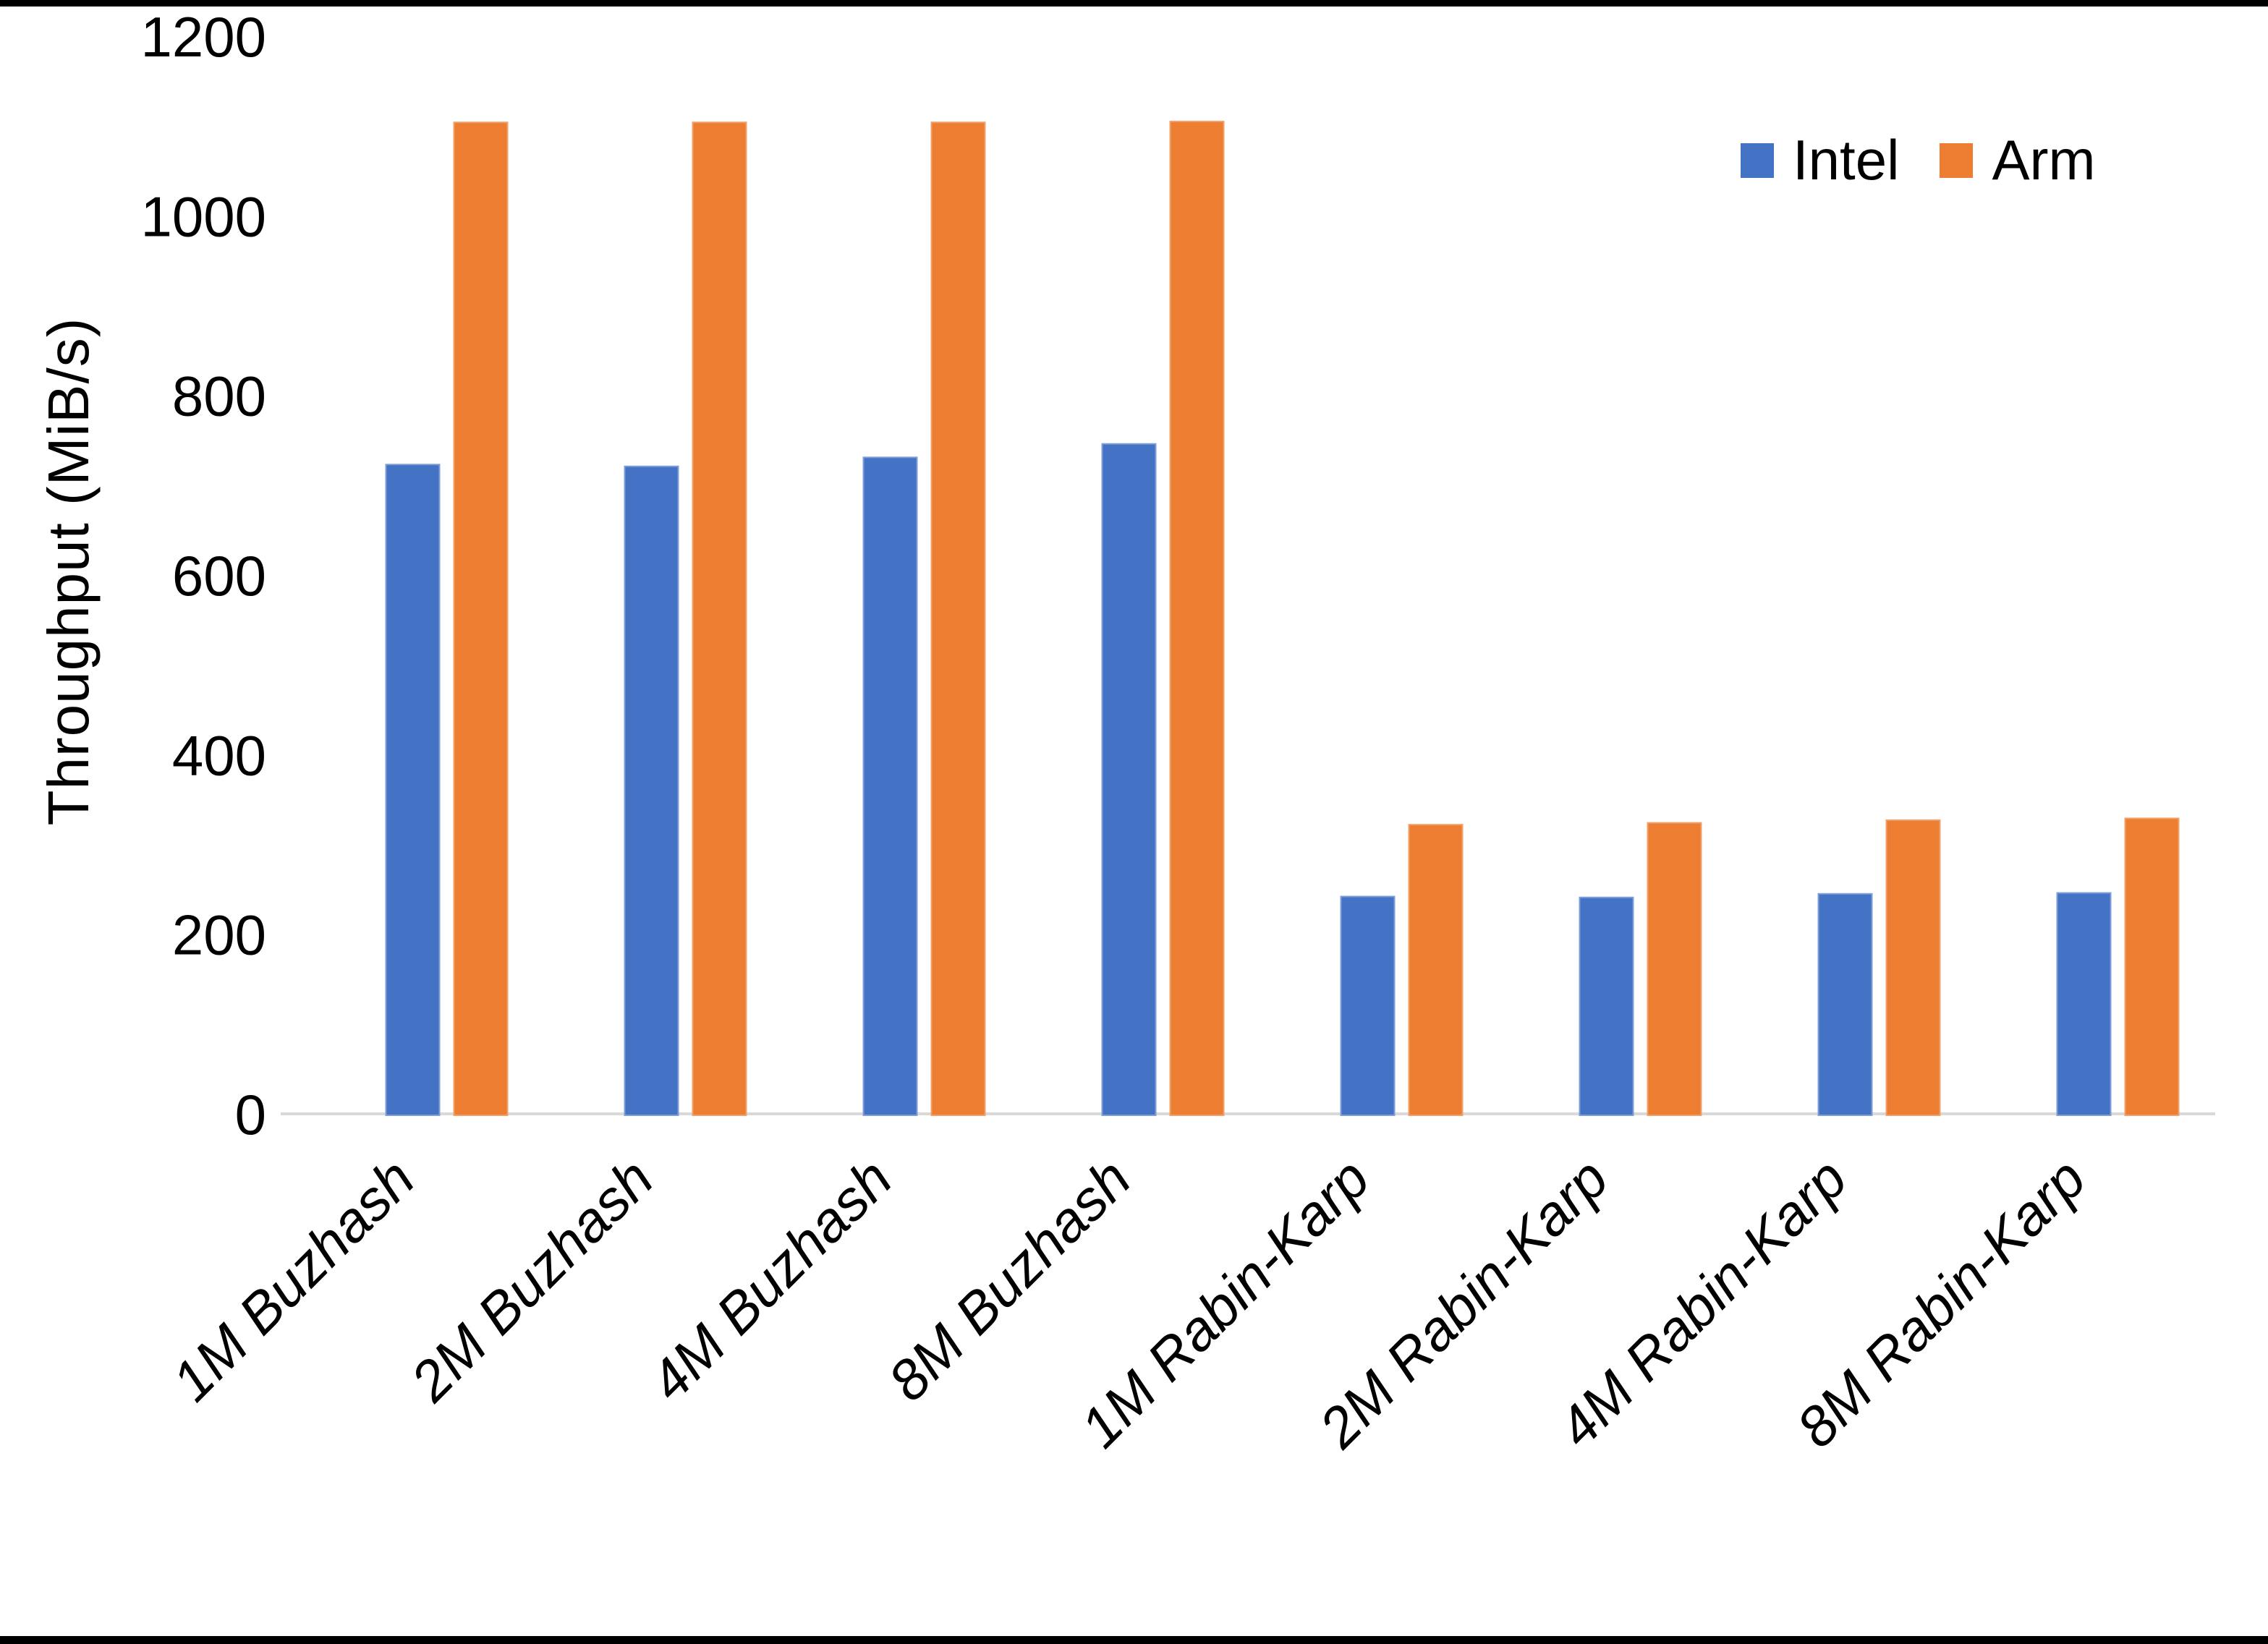 The image size is (2268, 1644). What do you see at coordinates (1845, 1004) in the screenshot?
I see `bar-intel-4m-rabin-karp` at bounding box center [1845, 1004].